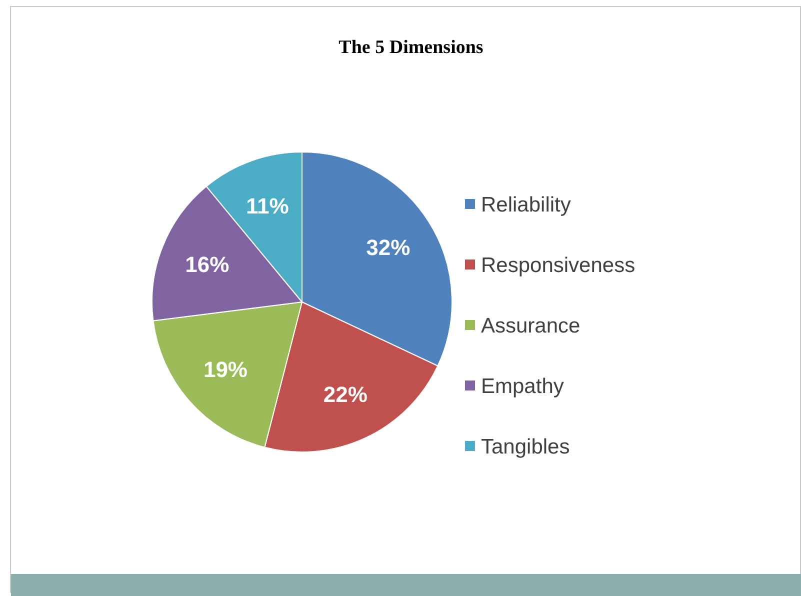 This screenshot has width=801, height=596. I want to click on legend-label: Empathy, so click(522, 386).